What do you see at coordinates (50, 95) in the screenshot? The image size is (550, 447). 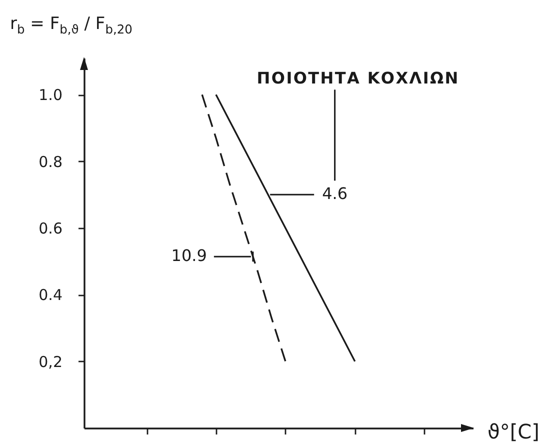 I see `y-tick-label: 1.0` at bounding box center [50, 95].